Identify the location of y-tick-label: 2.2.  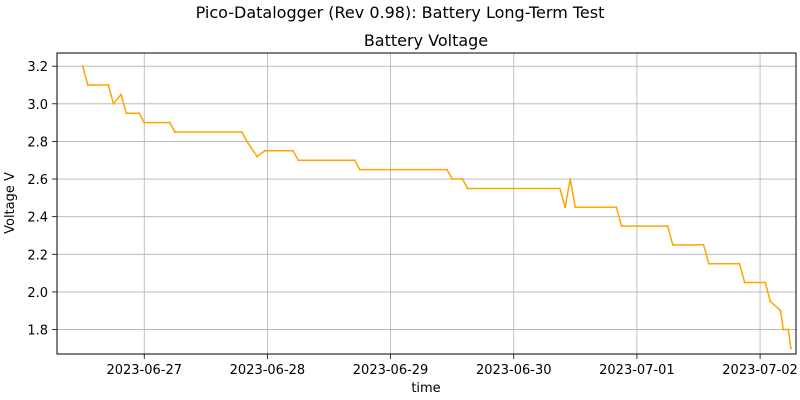
(37, 255).